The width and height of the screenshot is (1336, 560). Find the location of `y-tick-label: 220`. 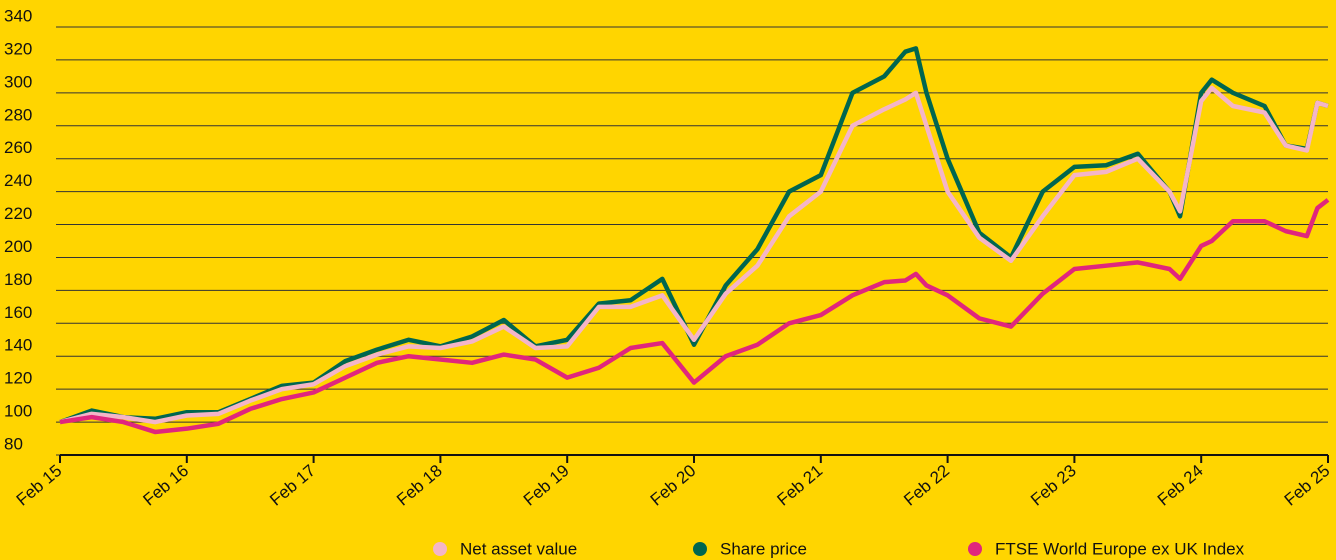

y-tick-label: 220 is located at coordinates (18, 213).